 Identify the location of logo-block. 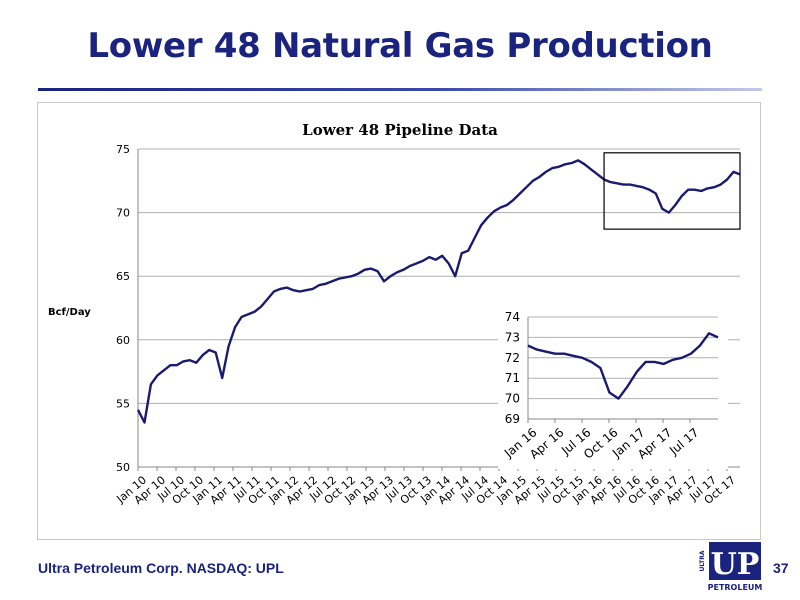
(735, 561).